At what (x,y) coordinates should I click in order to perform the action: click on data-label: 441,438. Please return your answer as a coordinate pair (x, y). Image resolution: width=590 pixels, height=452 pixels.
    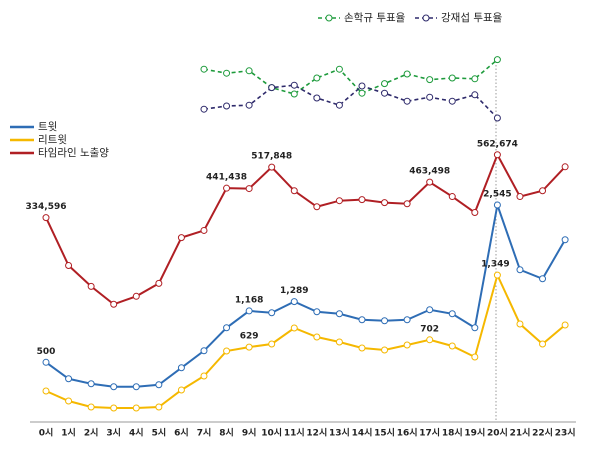
    Looking at the image, I should click on (226, 178).